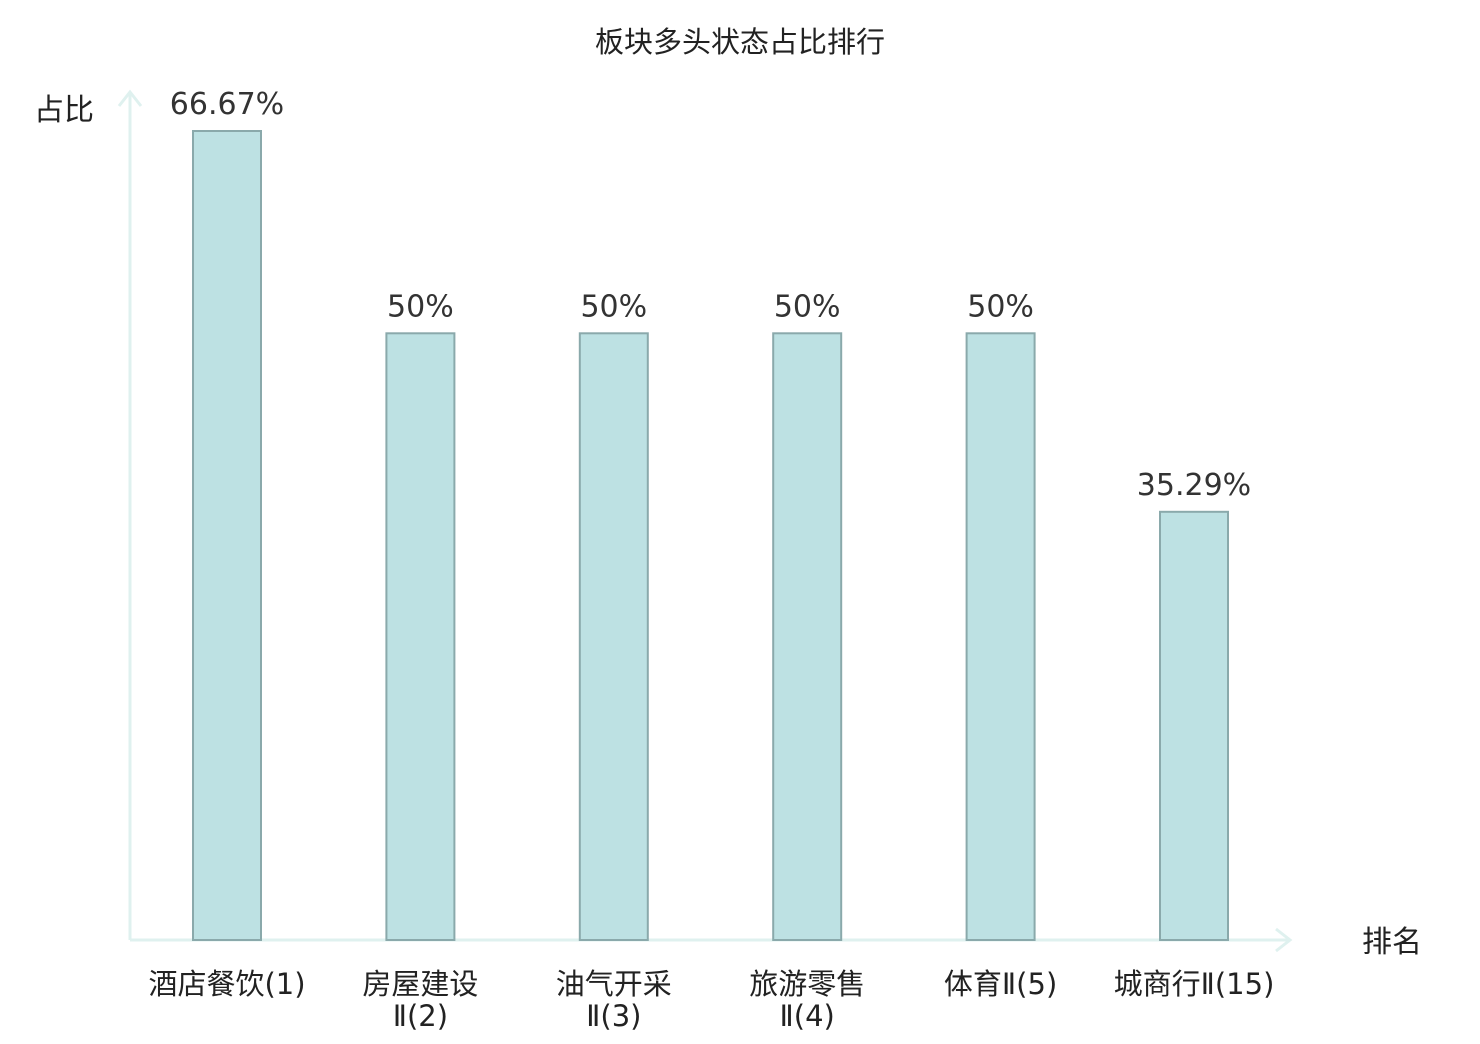 This screenshot has height=1044, width=1480. What do you see at coordinates (1000, 306) in the screenshot?
I see `value-label-5: 50%` at bounding box center [1000, 306].